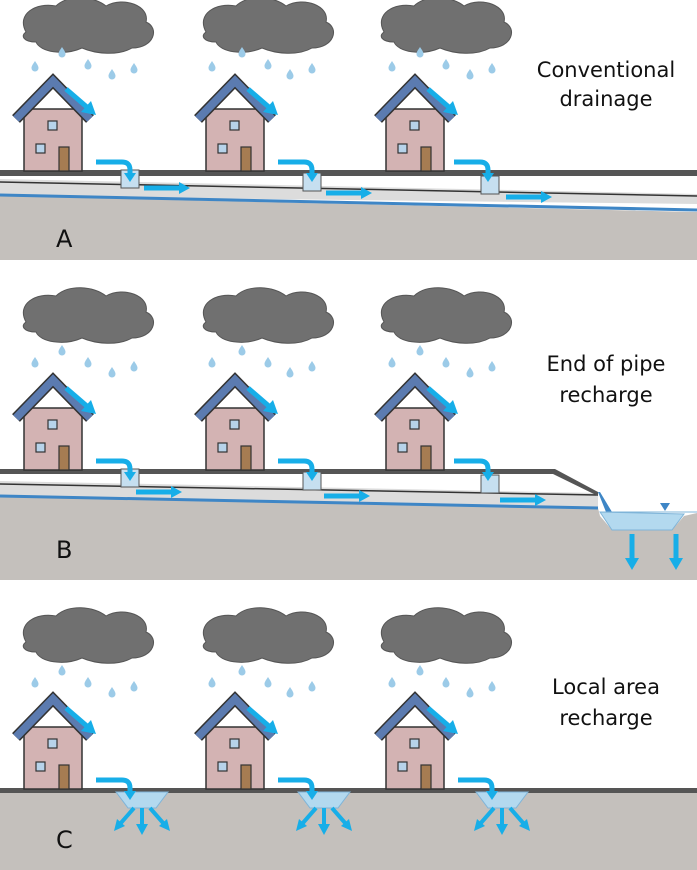  I want to click on recharge-pond, so click(642, 521).